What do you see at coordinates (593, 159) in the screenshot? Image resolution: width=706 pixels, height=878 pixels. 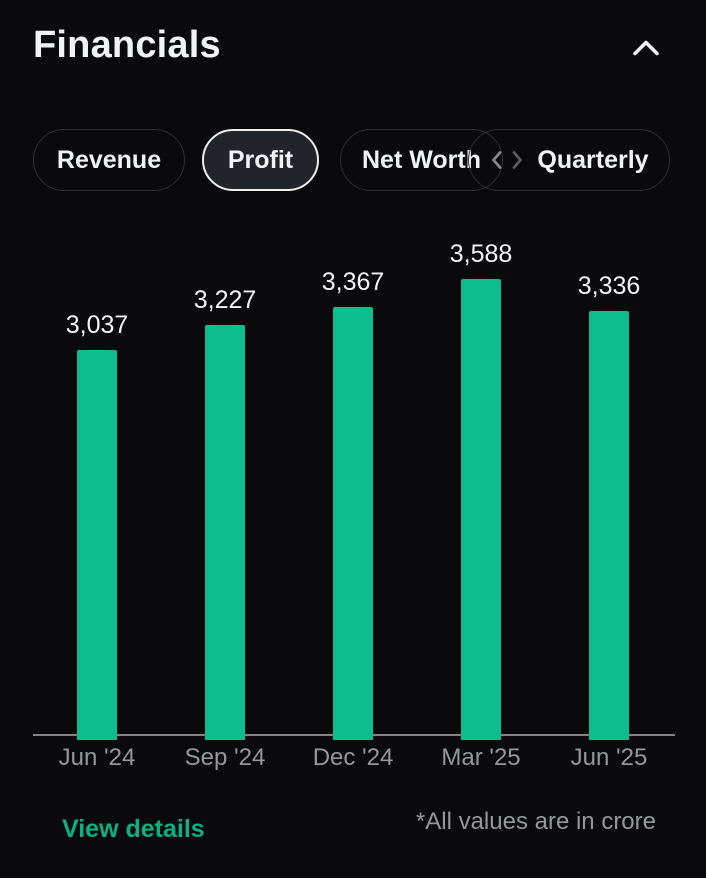 I see `period-selector-label: Quarterly` at bounding box center [593, 159].